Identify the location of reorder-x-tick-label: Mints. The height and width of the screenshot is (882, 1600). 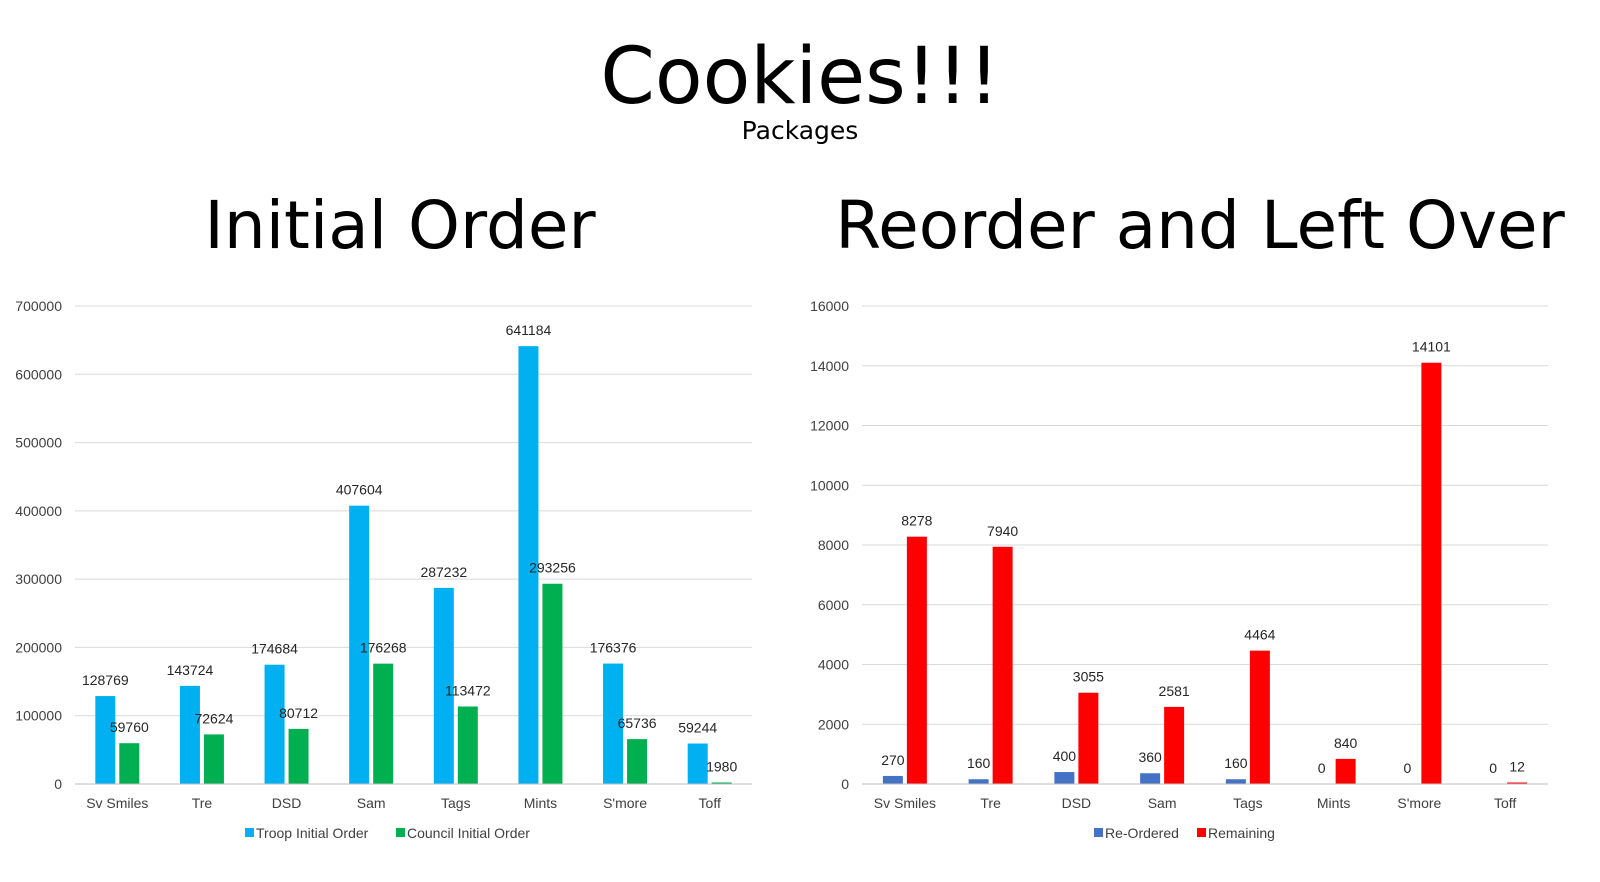
(1333, 803).